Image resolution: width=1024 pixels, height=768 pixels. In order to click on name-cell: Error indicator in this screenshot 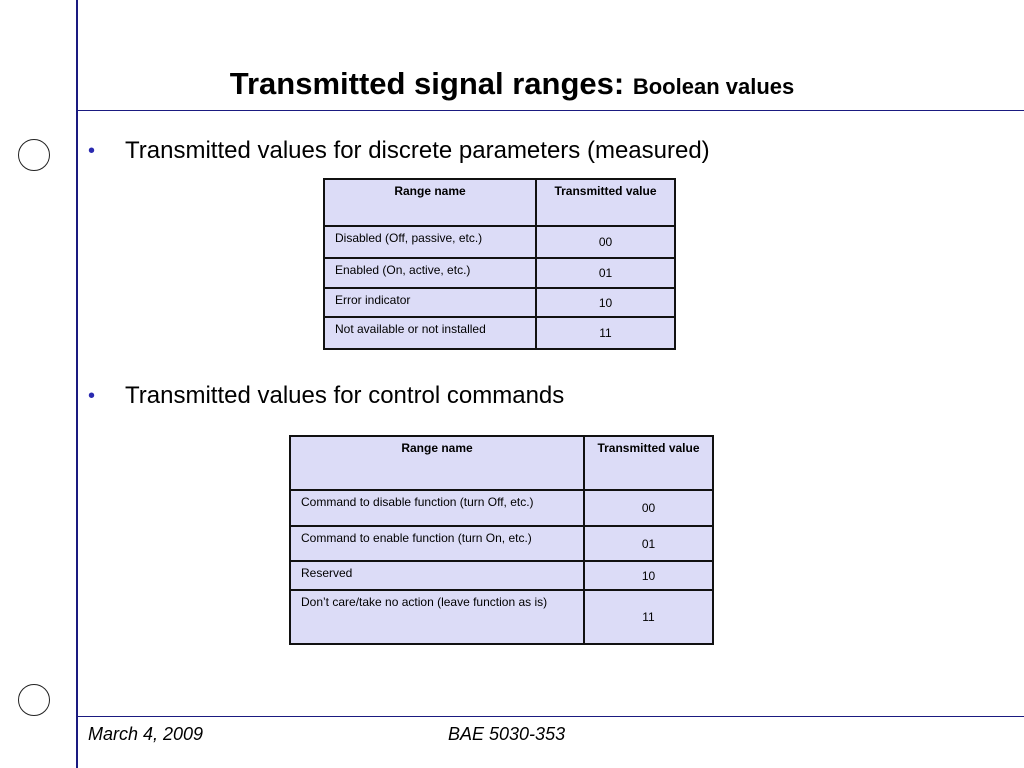, I will do `click(430, 302)`.